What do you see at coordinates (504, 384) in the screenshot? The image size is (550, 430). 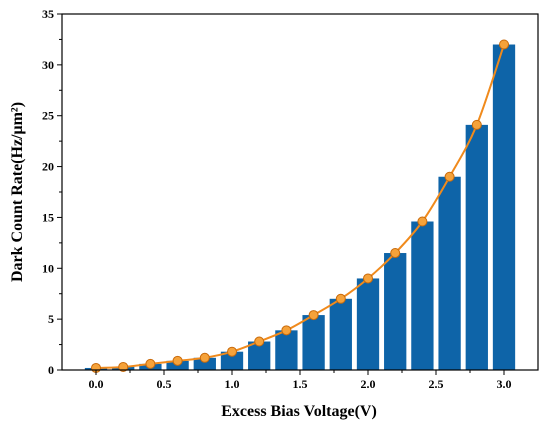 I see `x-tick-label: 3.0` at bounding box center [504, 384].